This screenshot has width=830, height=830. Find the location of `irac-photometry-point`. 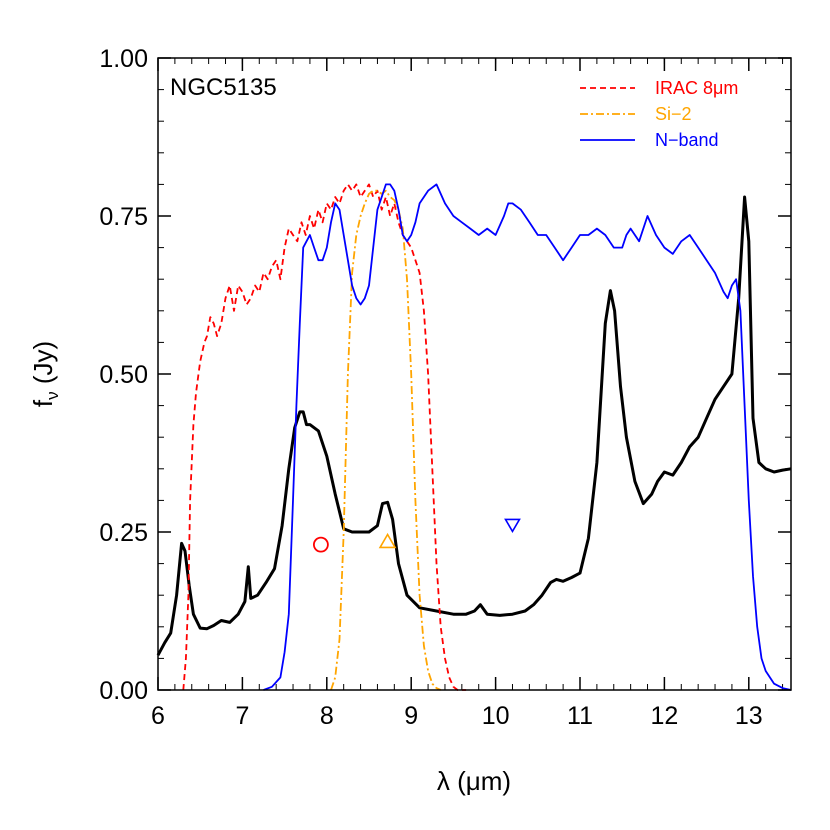

irac-photometry-point is located at coordinates (320, 544).